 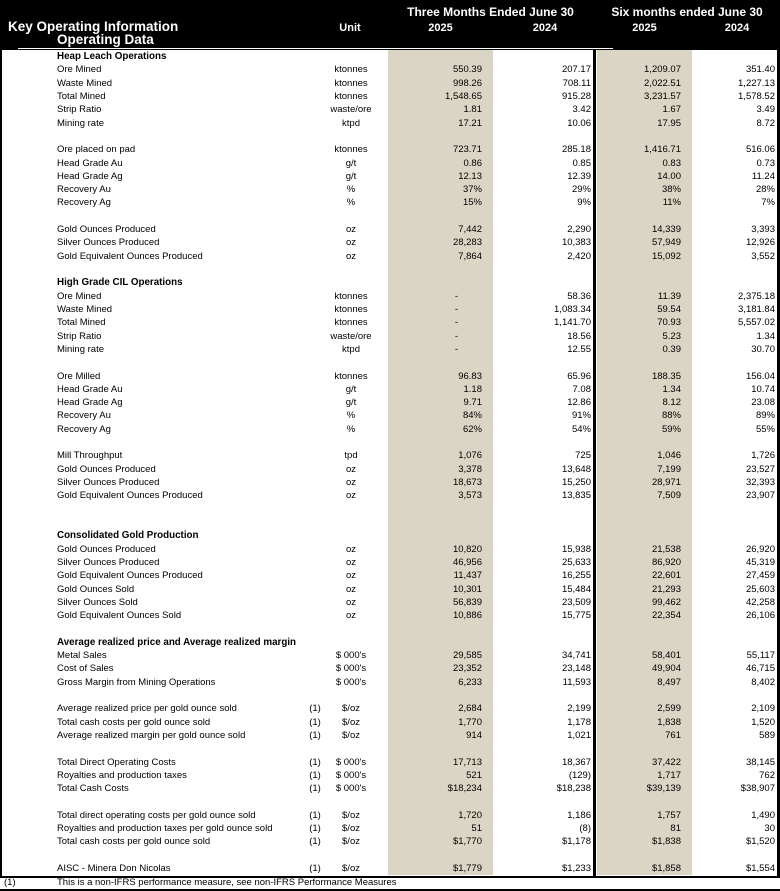 What do you see at coordinates (579, 403) in the screenshot?
I see `value-cell-3m-2024: 12.86` at bounding box center [579, 403].